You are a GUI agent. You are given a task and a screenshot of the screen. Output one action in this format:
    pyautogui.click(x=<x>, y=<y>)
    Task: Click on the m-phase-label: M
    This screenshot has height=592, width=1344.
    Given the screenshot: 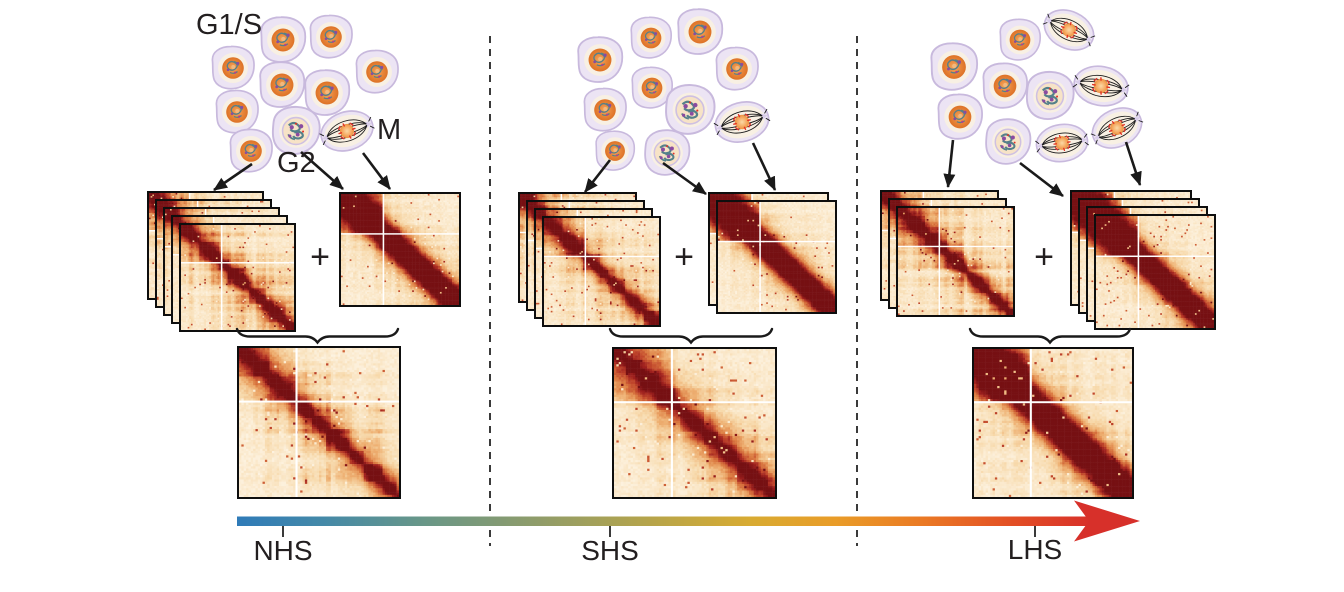 What is the action you would take?
    pyautogui.click(x=389, y=130)
    